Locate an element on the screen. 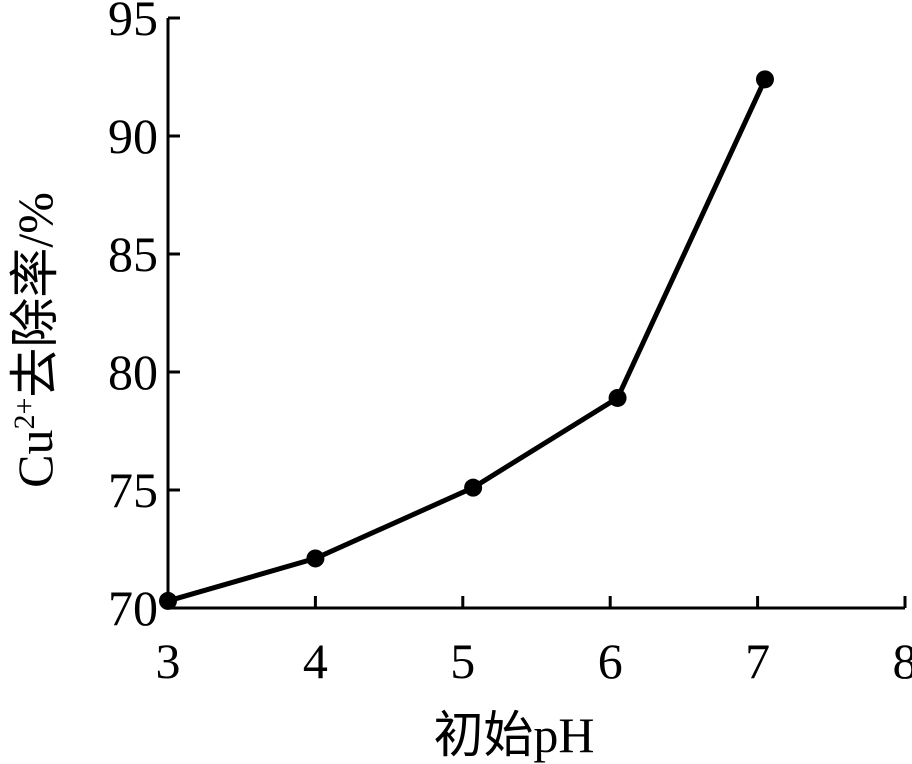 This screenshot has height=764, width=912. x-axis-label: 初始pH is located at coordinates (513, 735).